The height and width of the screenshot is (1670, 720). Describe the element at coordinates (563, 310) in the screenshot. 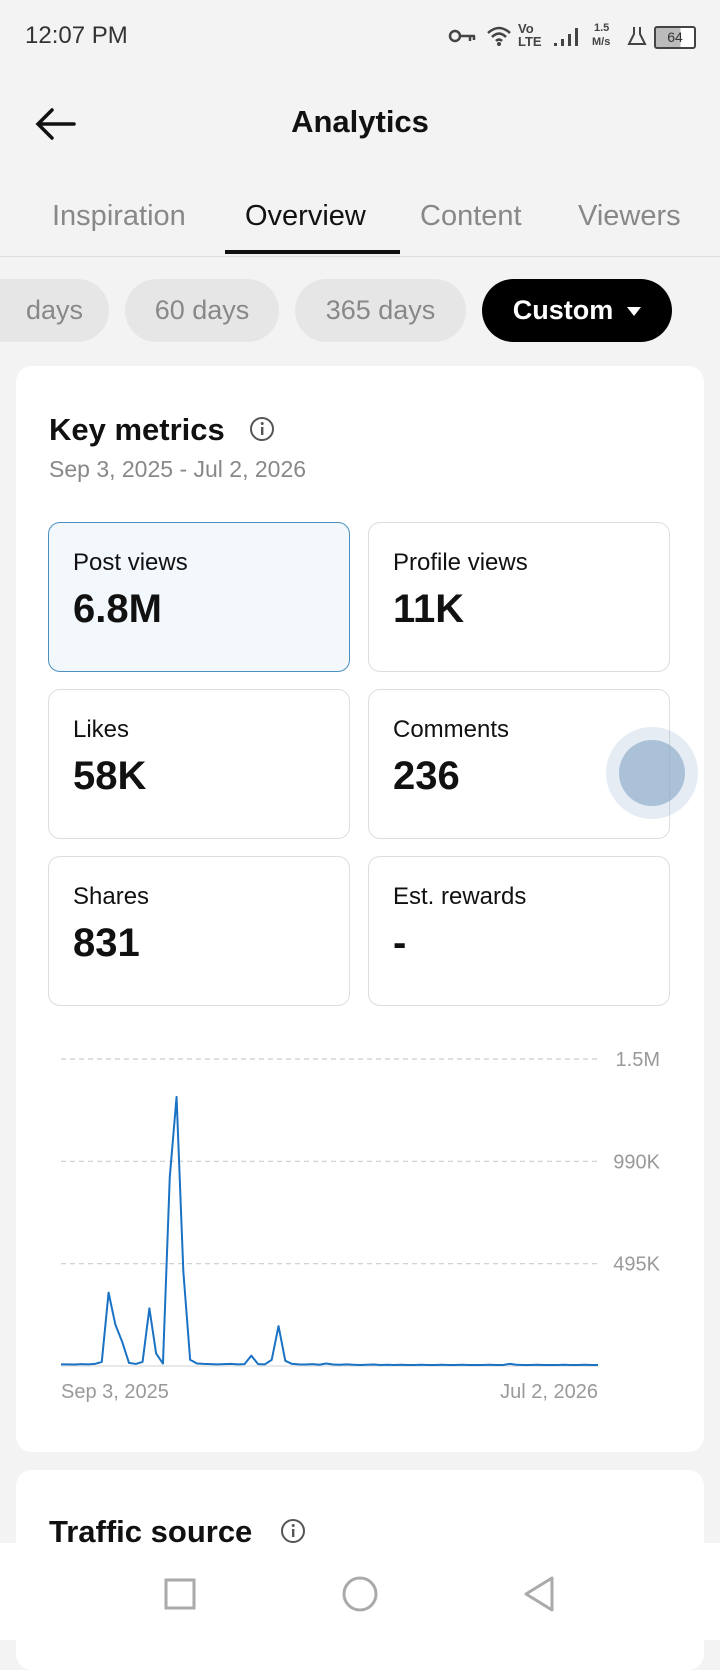

I see `chip-label: Custom` at that location.